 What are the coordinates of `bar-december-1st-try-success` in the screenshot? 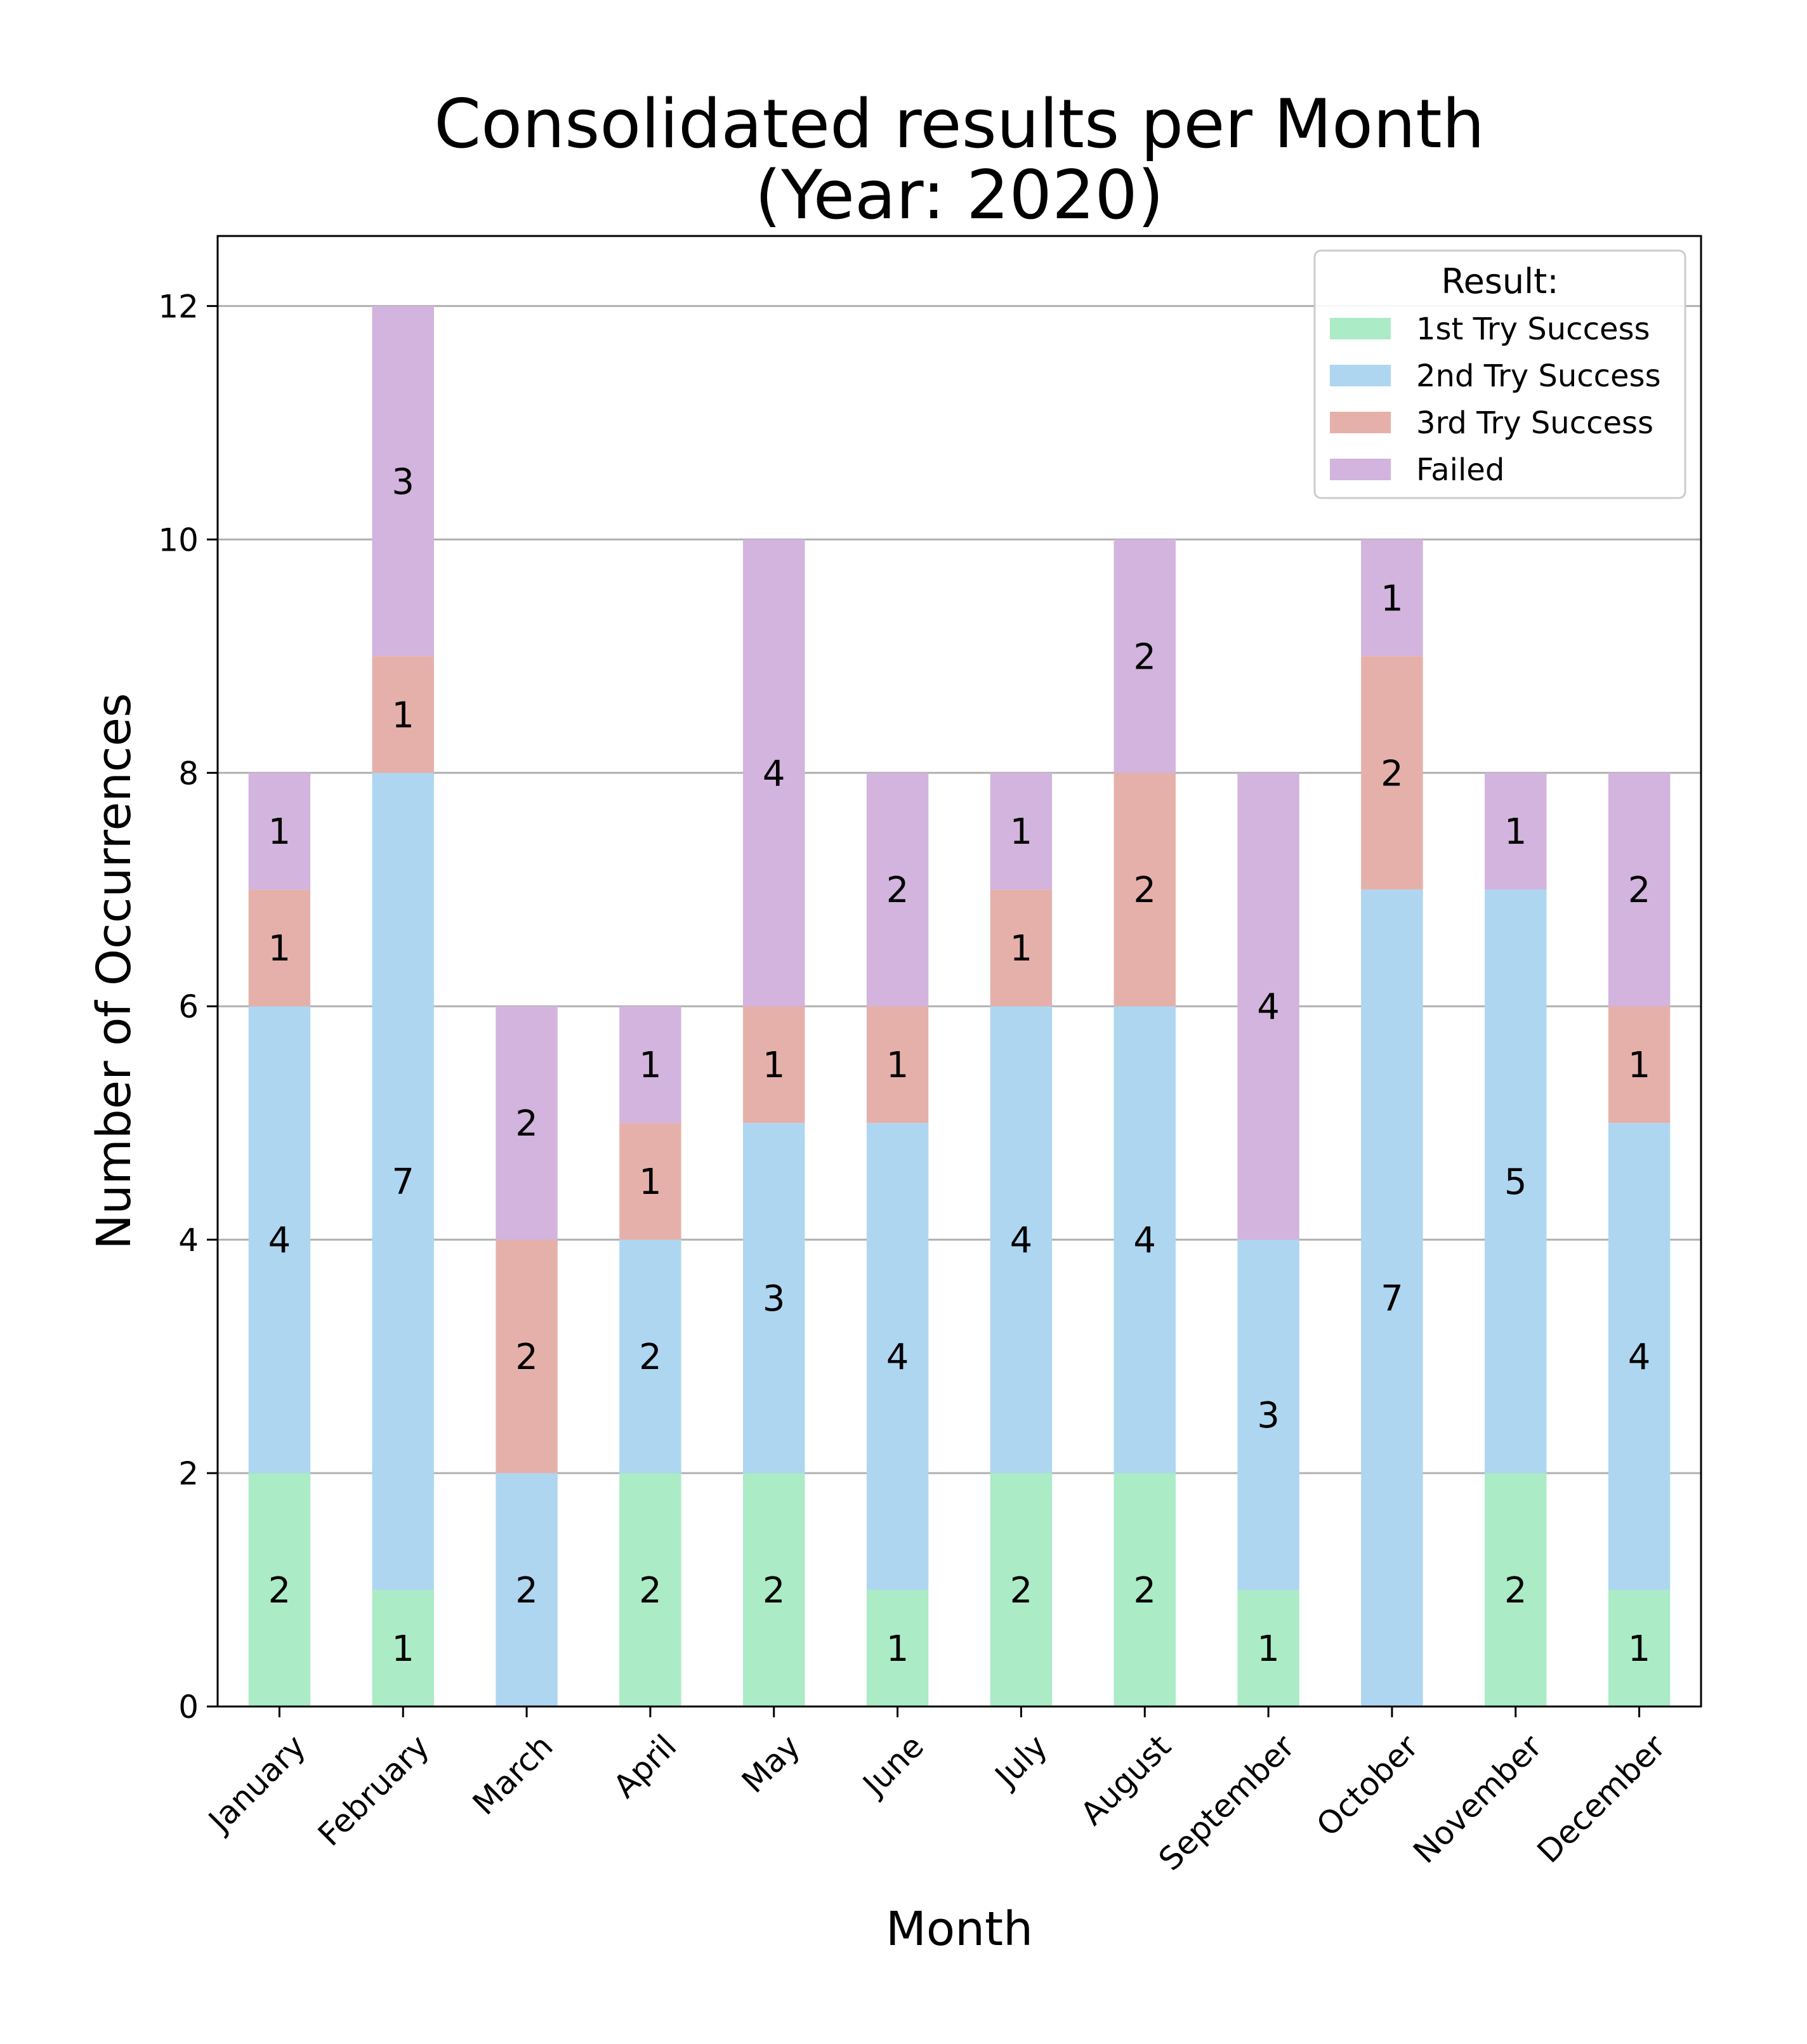 It's located at (1639, 1648).